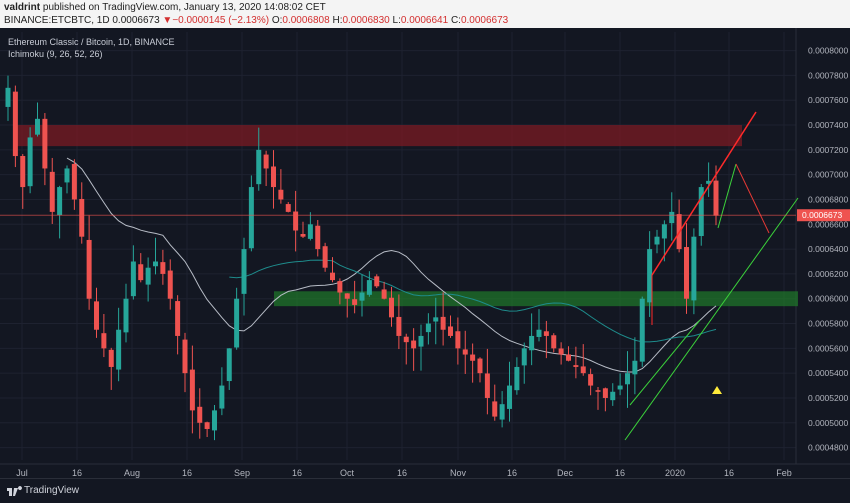  I want to click on high-label: H:, so click(337, 20).